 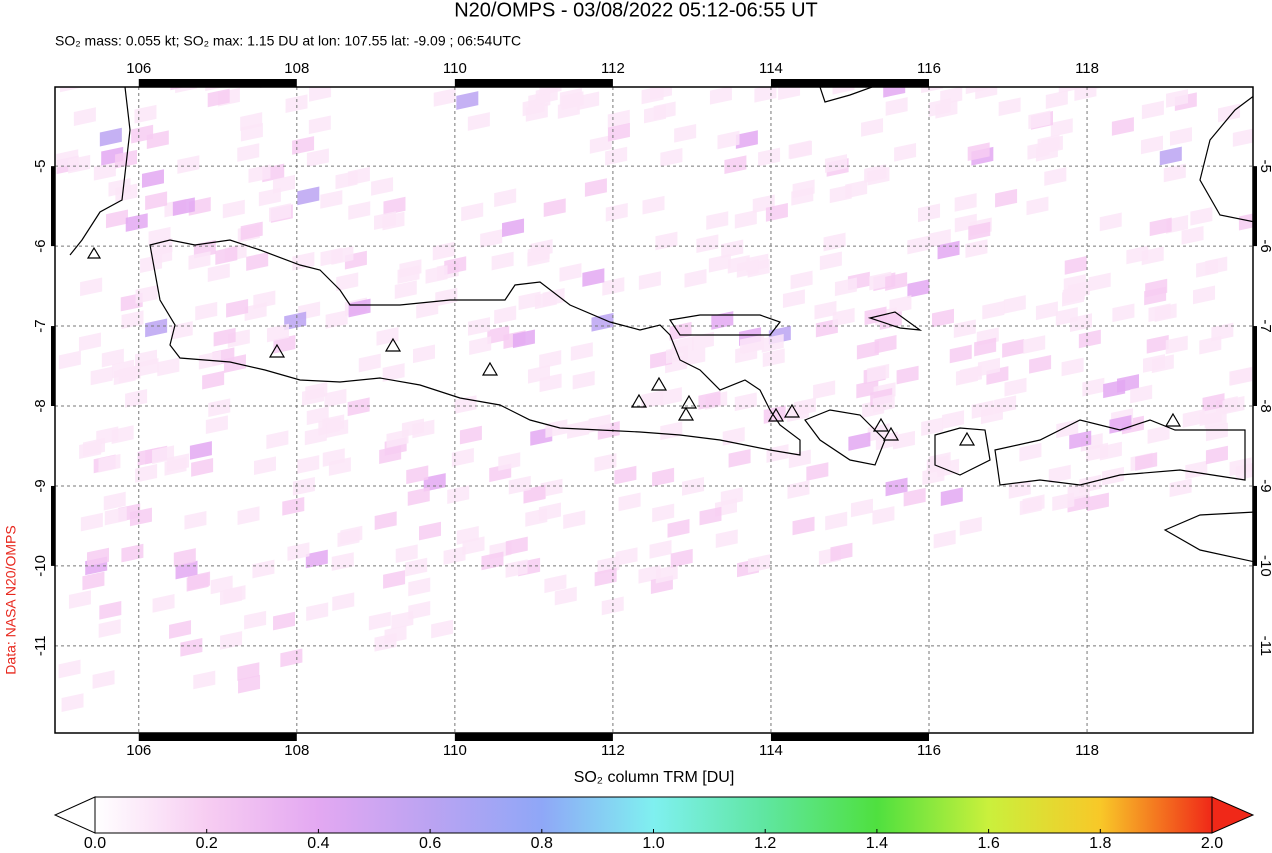 I want to click on y-tick-label: -6, so click(x=1264, y=245).